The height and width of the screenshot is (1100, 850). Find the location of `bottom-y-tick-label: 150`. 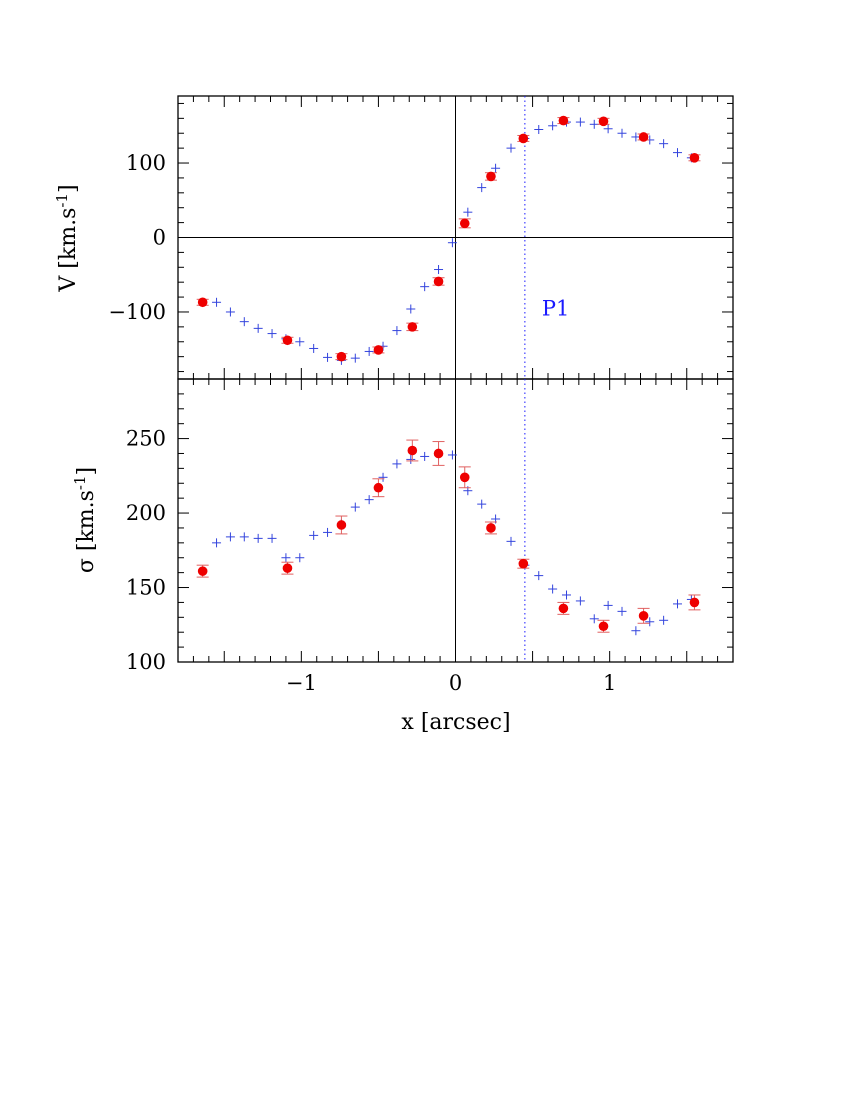

bottom-y-tick-label: 150 is located at coordinates (146, 588).